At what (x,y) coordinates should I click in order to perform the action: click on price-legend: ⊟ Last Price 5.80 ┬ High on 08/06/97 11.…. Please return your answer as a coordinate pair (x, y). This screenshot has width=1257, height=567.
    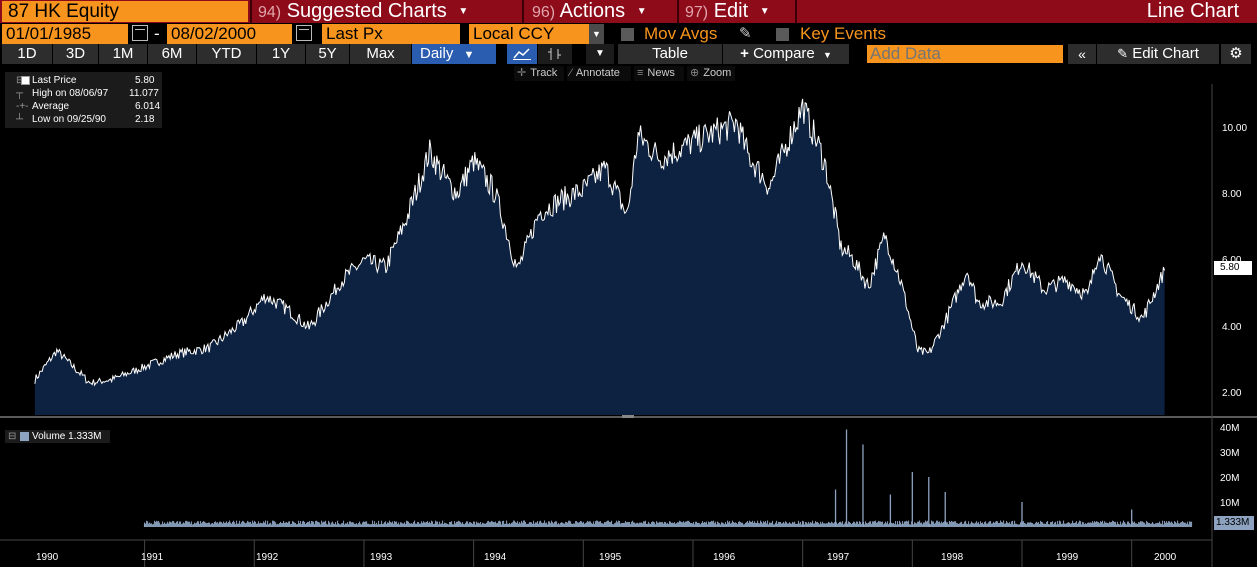
    Looking at the image, I should click on (83, 100).